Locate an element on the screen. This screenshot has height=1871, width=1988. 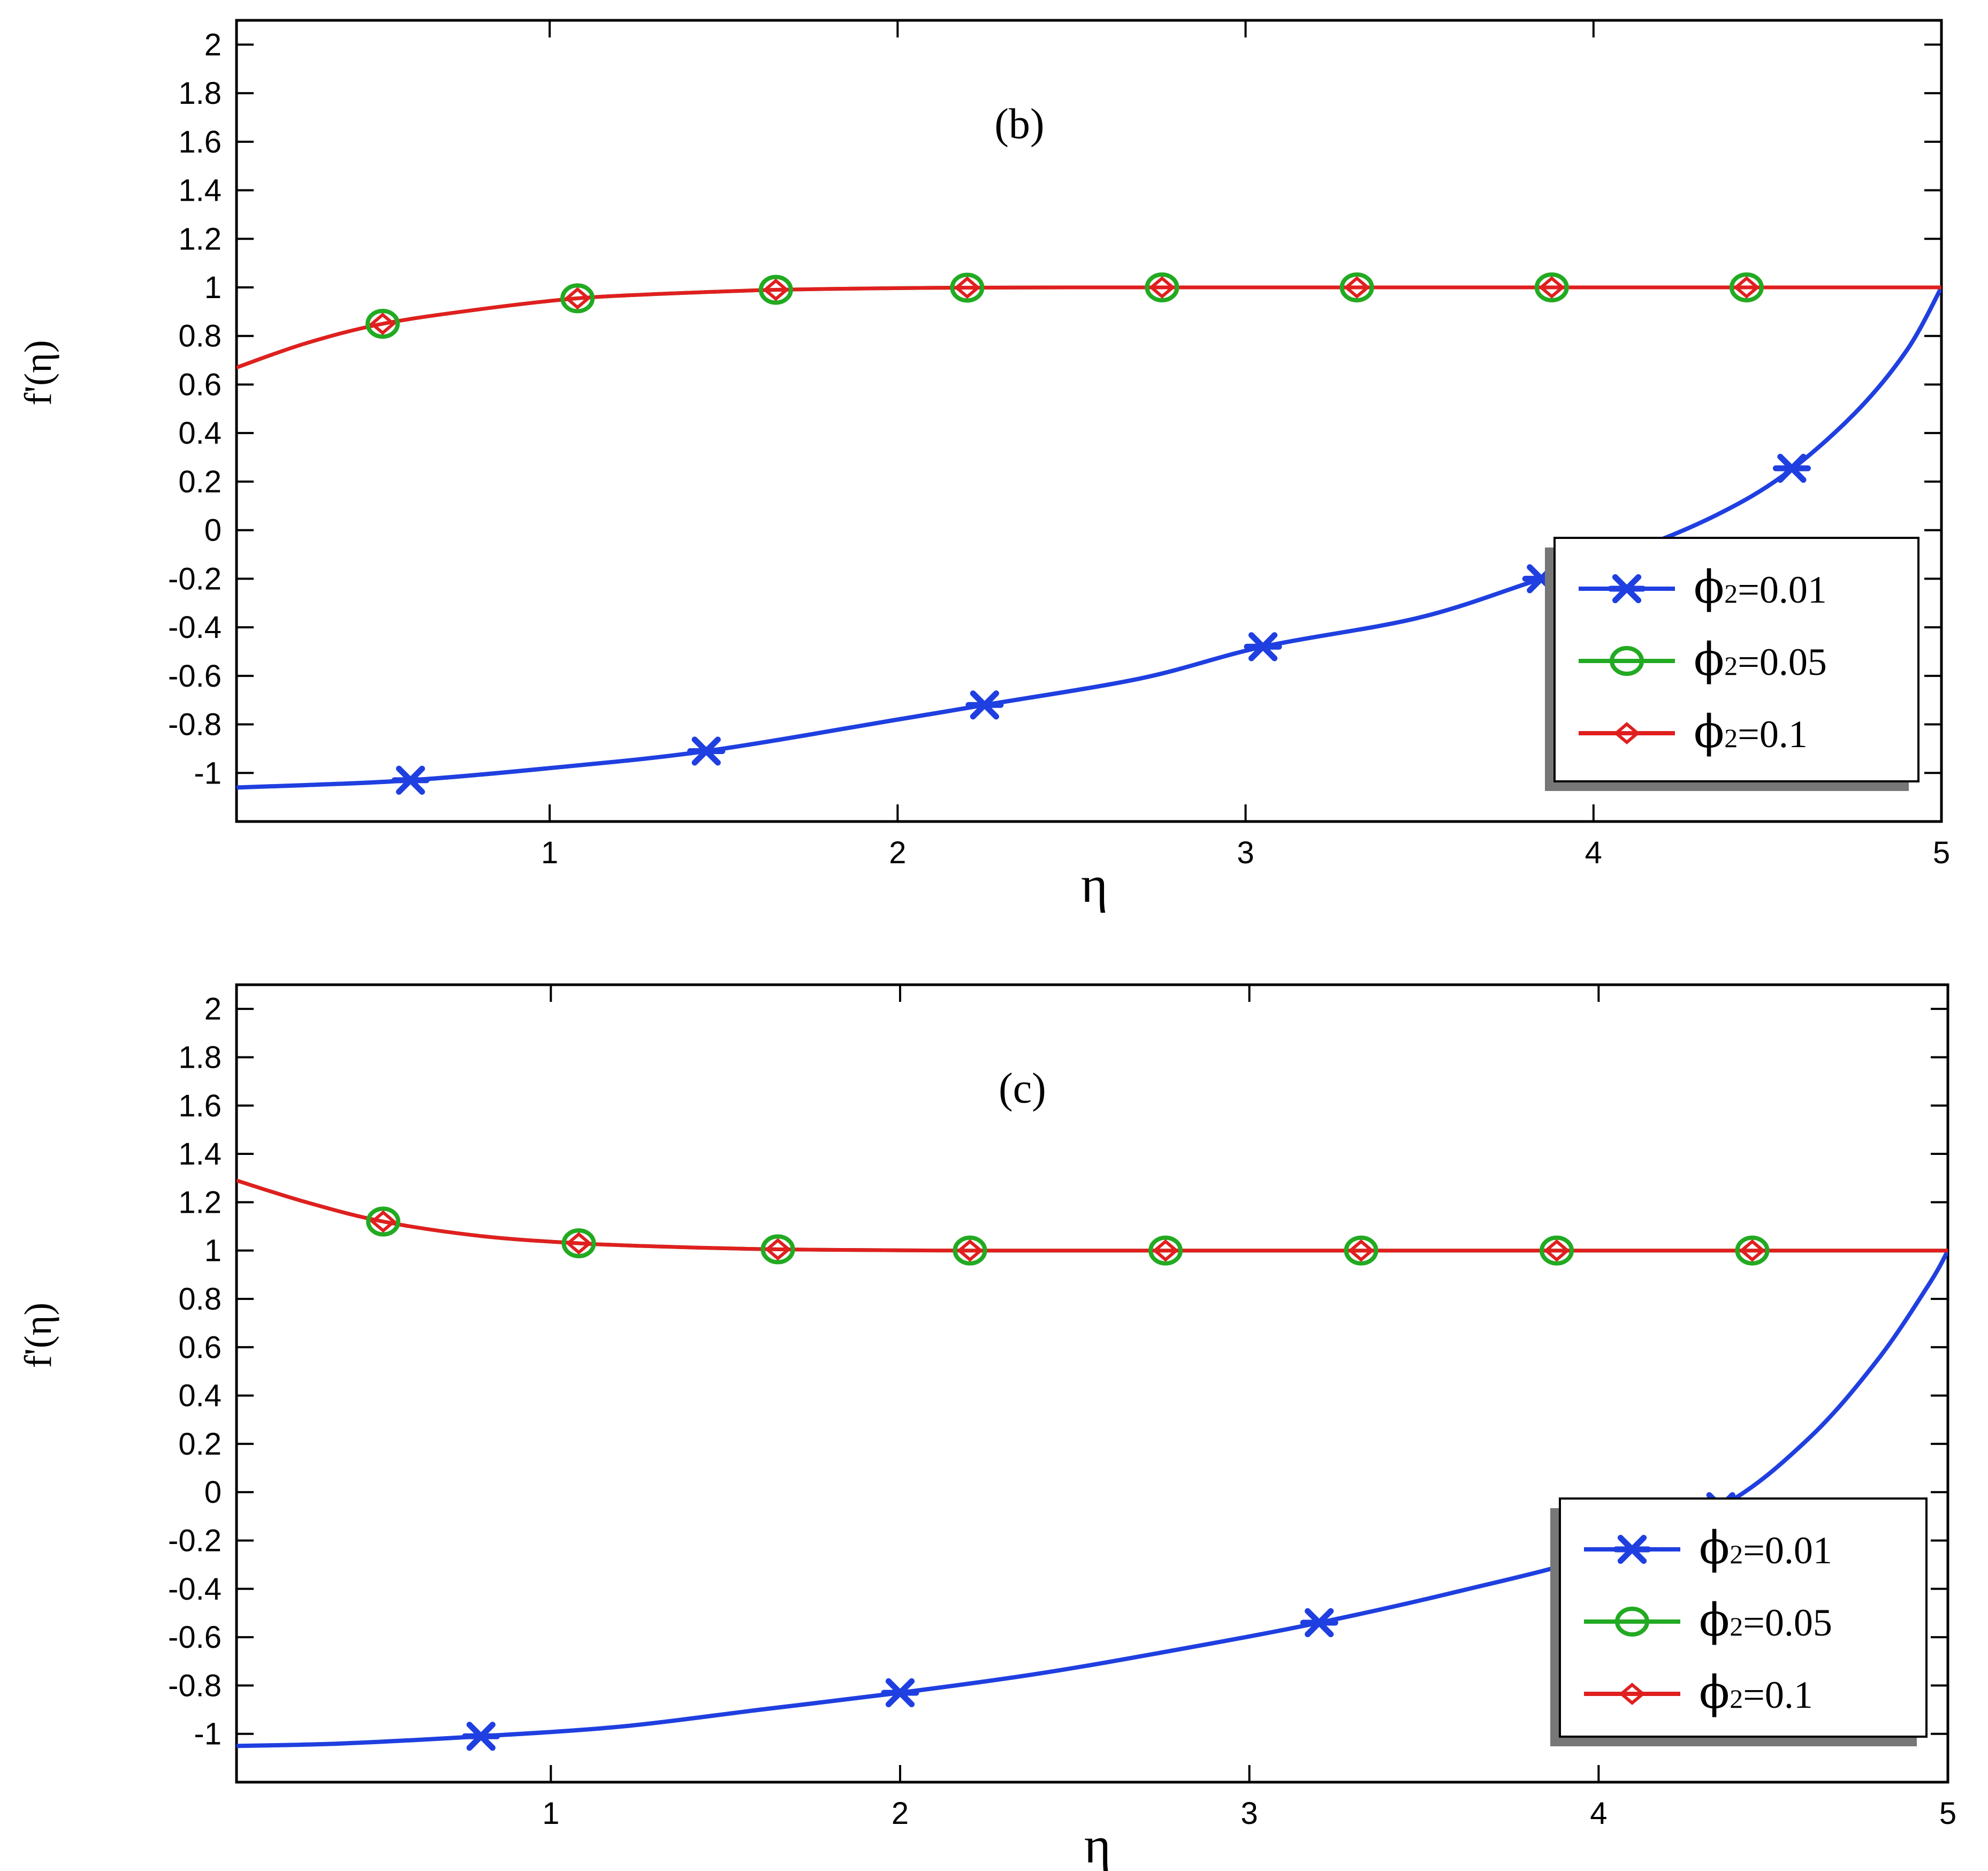
panel-label: (c) is located at coordinates (1022, 1089).